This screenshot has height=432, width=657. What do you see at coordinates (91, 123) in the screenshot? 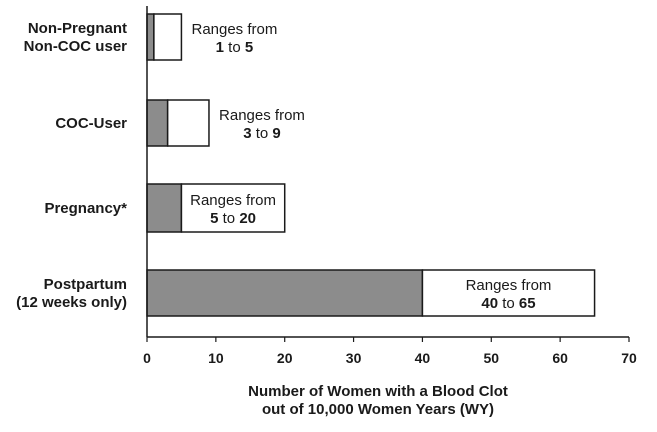
I see `category-label-1-0: COC-User` at bounding box center [91, 123].